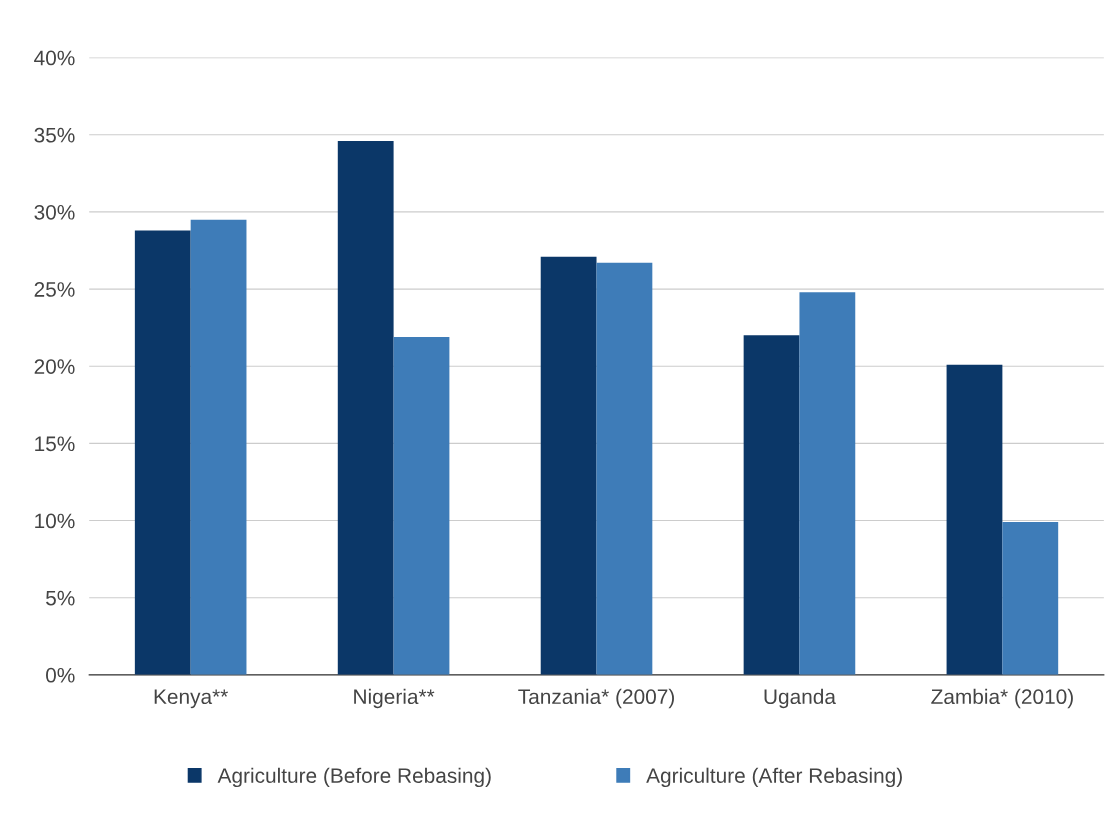 This screenshot has height=823, width=1115. Describe the element at coordinates (60, 675) in the screenshot. I see `y-tick-label: 0%` at that location.